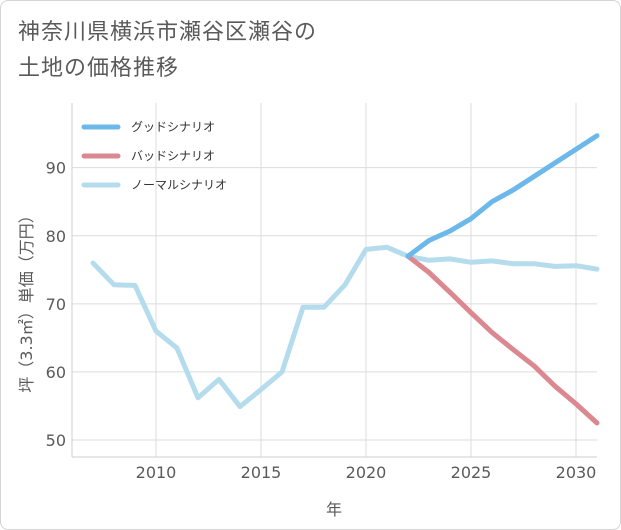  Describe the element at coordinates (471, 472) in the screenshot. I see `x-tick-label-2025: 2025` at that location.